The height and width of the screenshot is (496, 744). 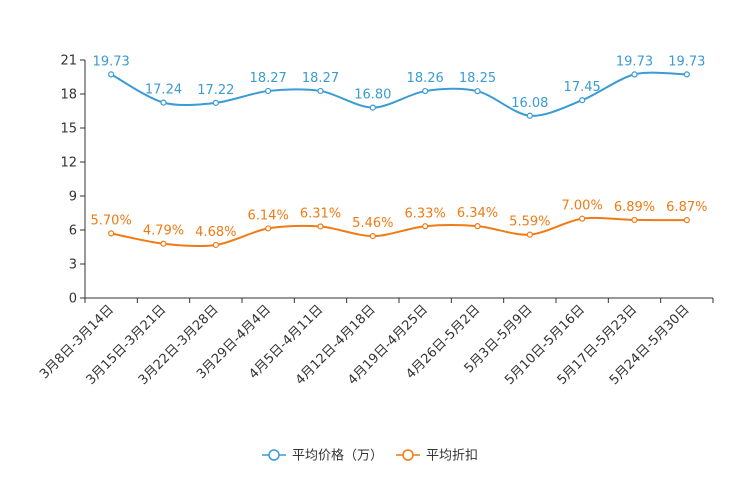 What do you see at coordinates (337, 456) in the screenshot?
I see `legend-label: 平均价格（万）` at bounding box center [337, 456].